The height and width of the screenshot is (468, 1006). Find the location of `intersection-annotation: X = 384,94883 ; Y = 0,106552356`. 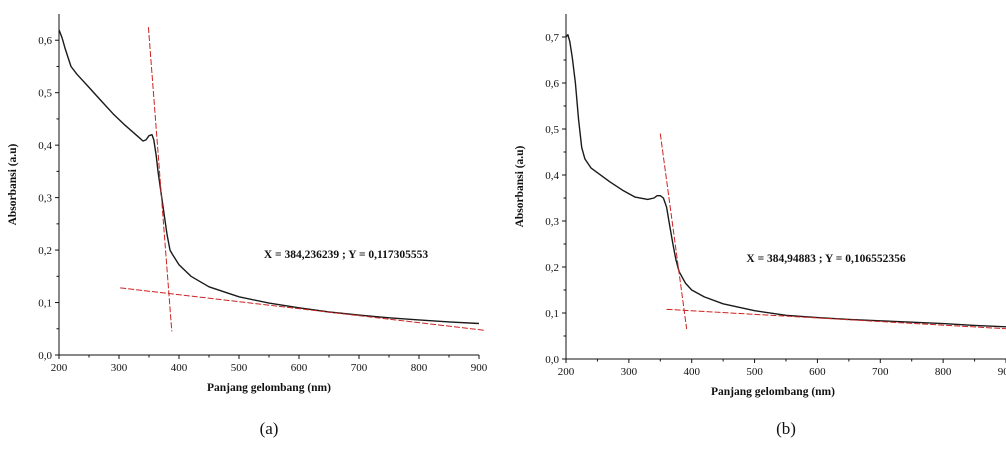

intersection-annotation: X = 384,94883 ; Y = 0,106552356 is located at coordinates (825, 259).